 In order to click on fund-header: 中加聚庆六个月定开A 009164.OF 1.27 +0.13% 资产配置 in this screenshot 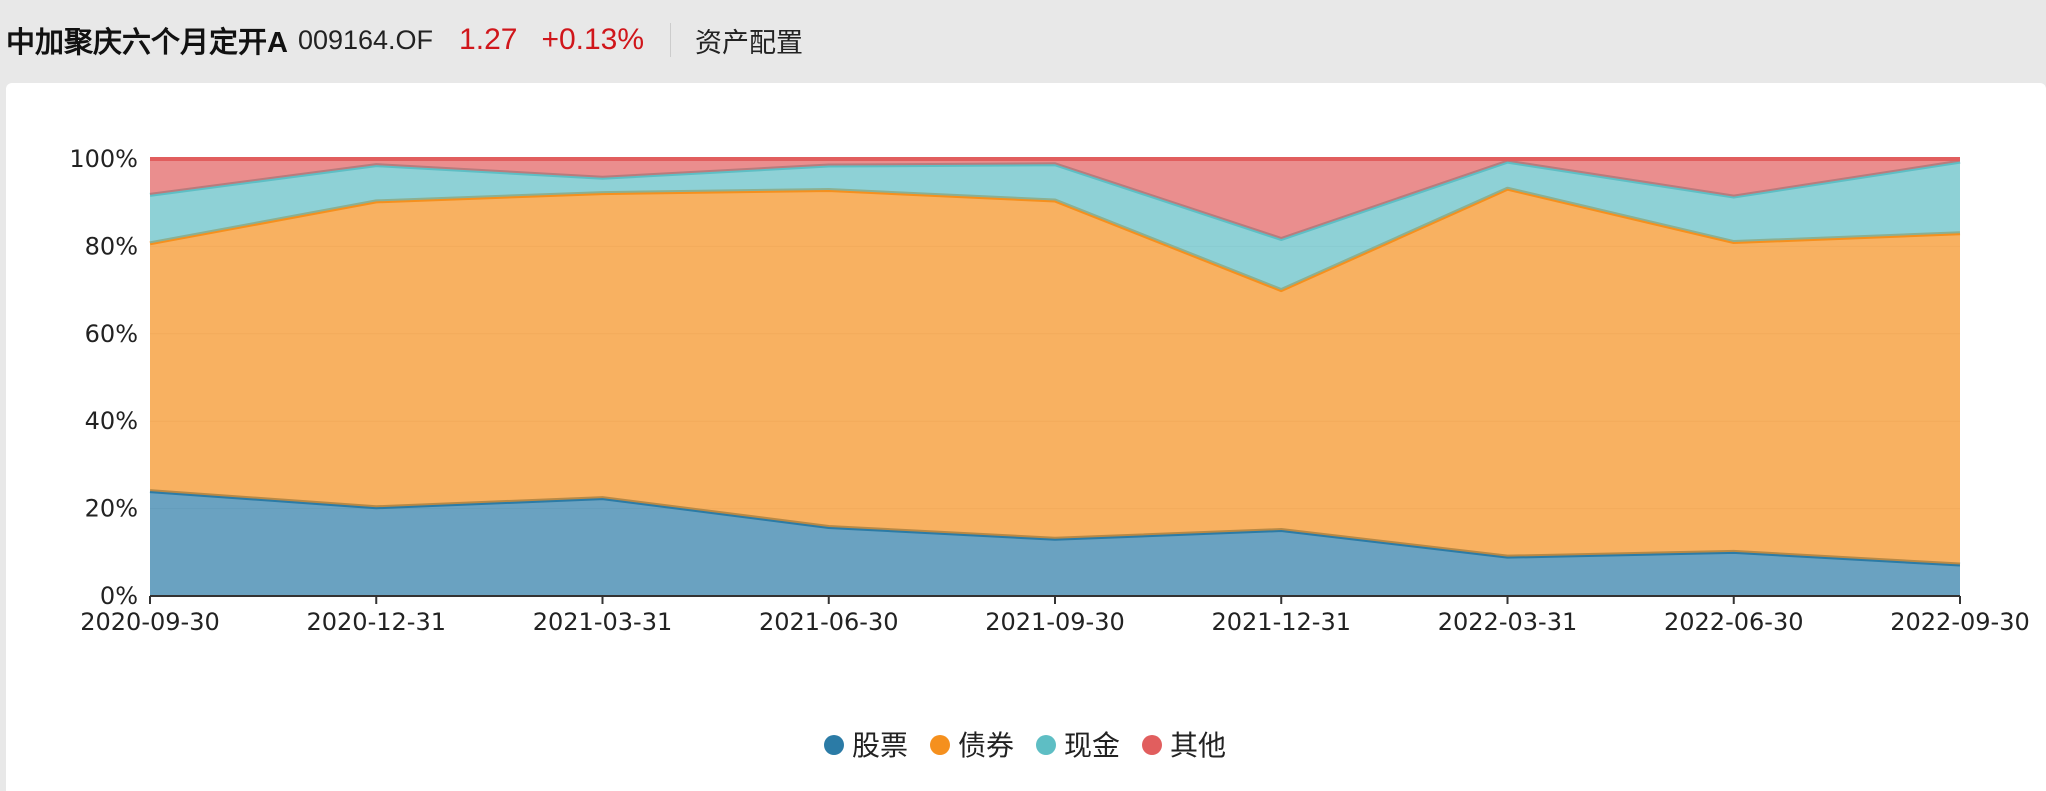, I will do `click(1023, 40)`.